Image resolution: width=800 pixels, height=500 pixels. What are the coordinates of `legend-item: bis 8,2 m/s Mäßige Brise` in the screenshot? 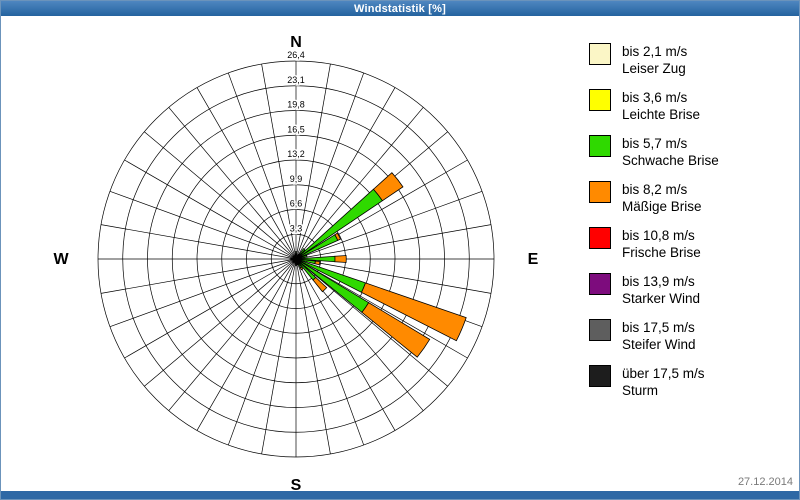 It's located at (654, 198).